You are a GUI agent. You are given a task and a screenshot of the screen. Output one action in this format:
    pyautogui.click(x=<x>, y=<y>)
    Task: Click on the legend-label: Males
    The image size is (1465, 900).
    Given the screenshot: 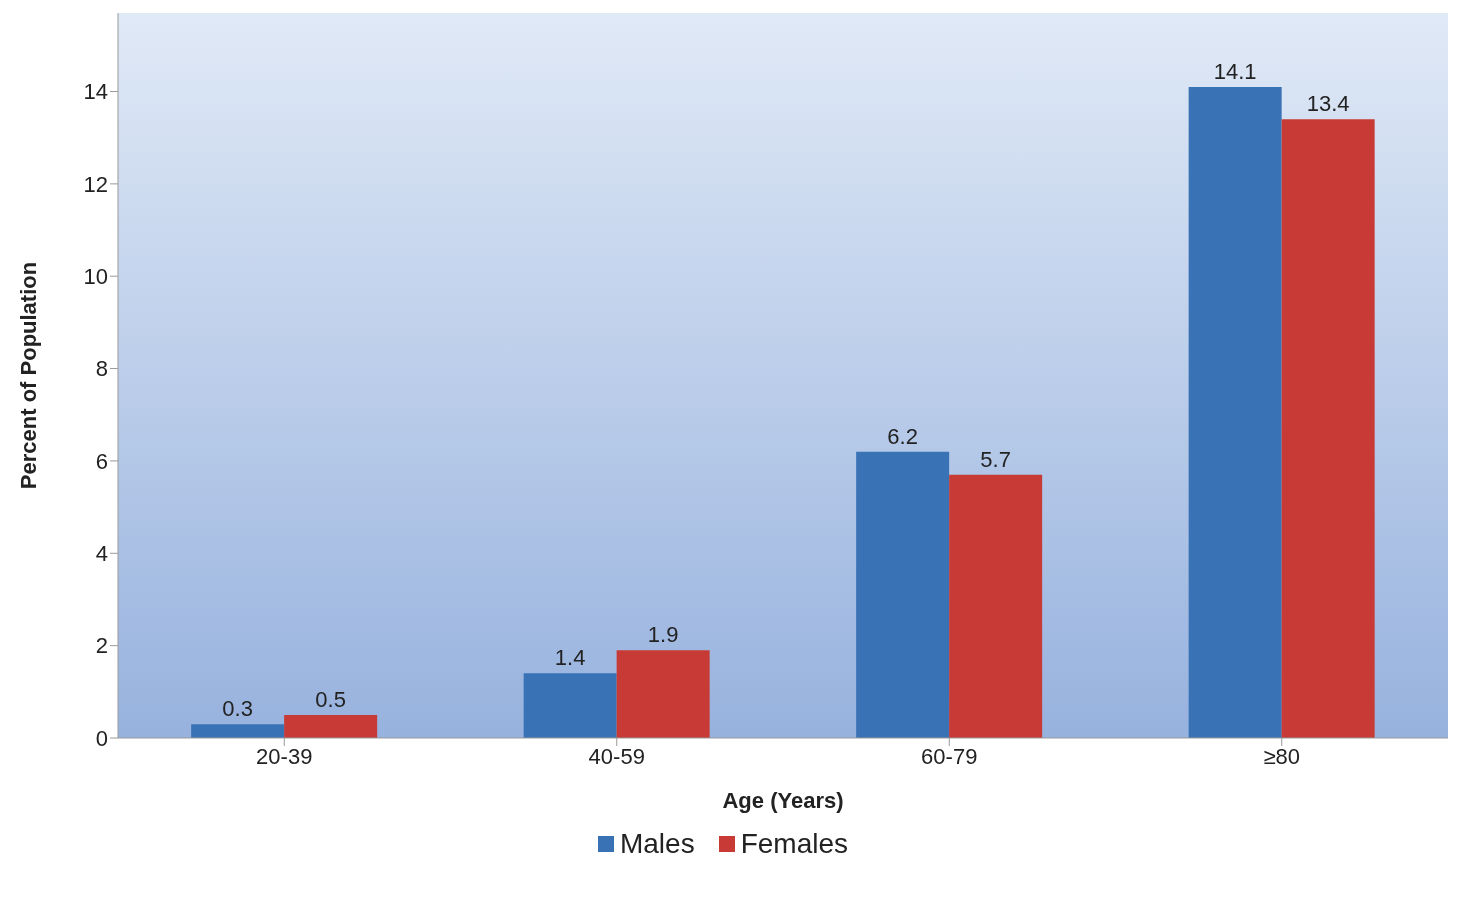 What is the action you would take?
    pyautogui.click(x=657, y=844)
    